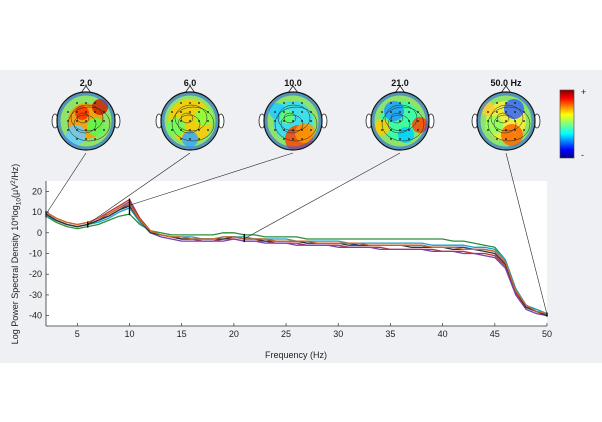 Image resolution: width=602 pixels, height=422 pixels. What do you see at coordinates (296, 355) in the screenshot?
I see `x-axis-label: Frequency (Hz)` at bounding box center [296, 355].